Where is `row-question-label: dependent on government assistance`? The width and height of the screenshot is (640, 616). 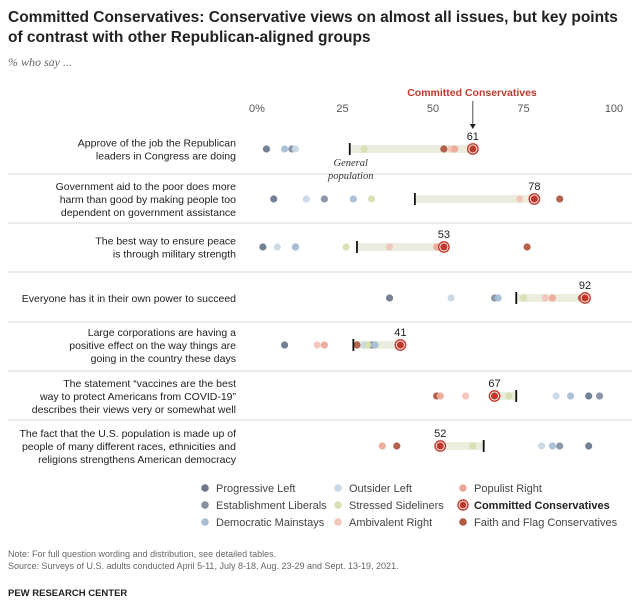
row-question-label: dependent on government assistance is located at coordinates (148, 213).